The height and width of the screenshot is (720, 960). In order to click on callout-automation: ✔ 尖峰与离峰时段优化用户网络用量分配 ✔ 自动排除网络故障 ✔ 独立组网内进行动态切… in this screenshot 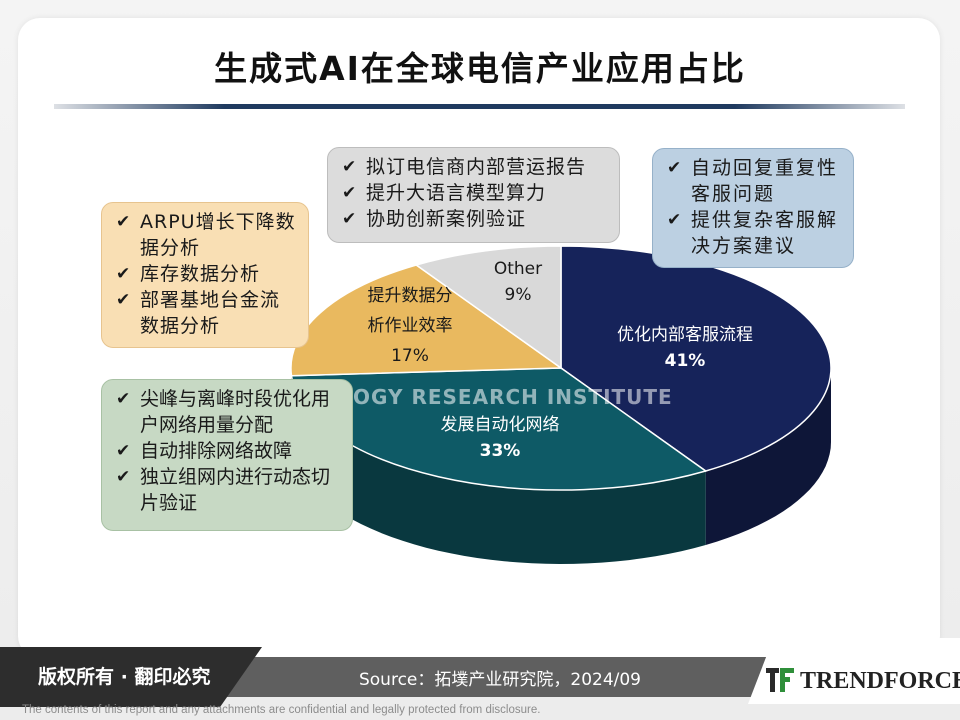, I will do `click(227, 455)`.